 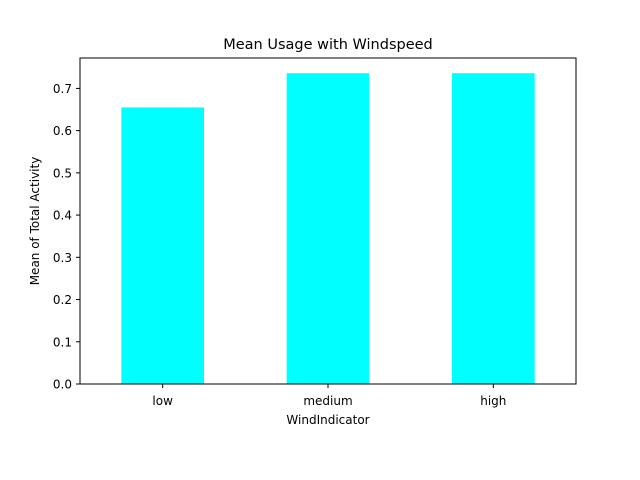 I want to click on y-axis-label: Mean of Total Activity, so click(x=35, y=221).